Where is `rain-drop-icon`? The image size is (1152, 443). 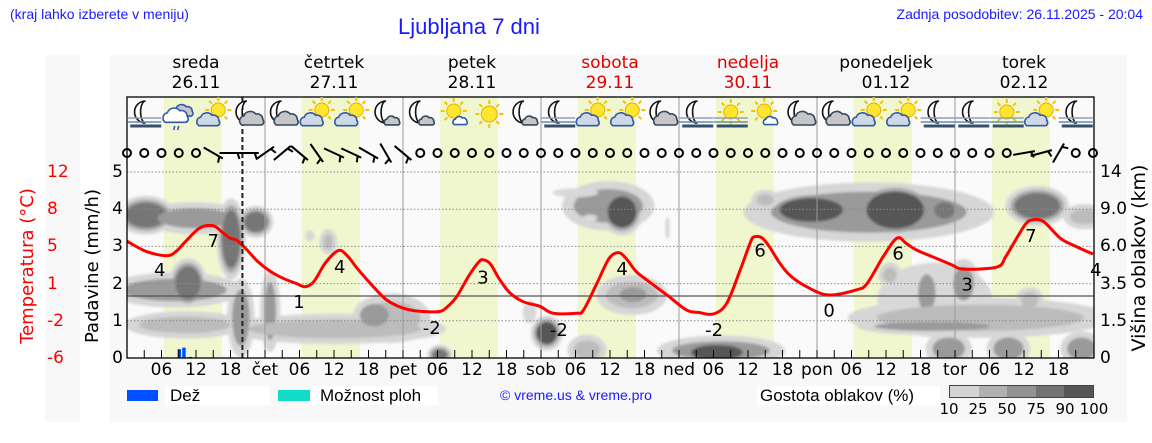
rain-drop-icon is located at coordinates (174, 128).